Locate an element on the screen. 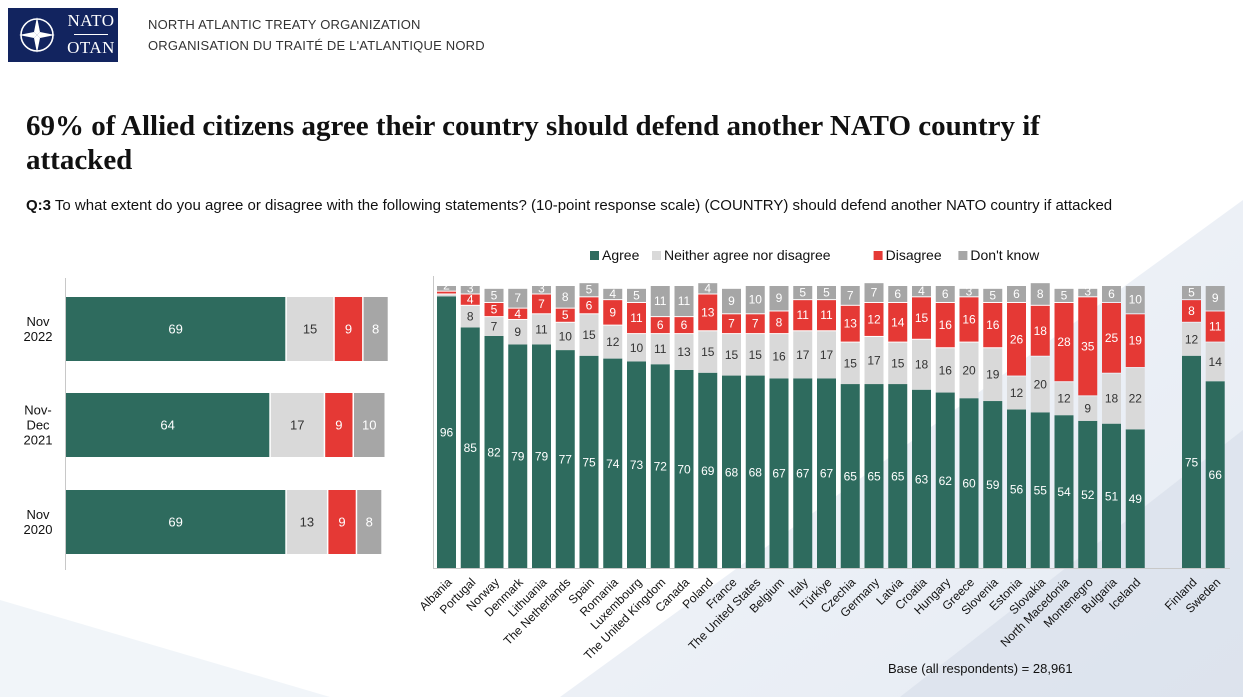 The image size is (1243, 697). bar-value-label: 56 is located at coordinates (1017, 489).